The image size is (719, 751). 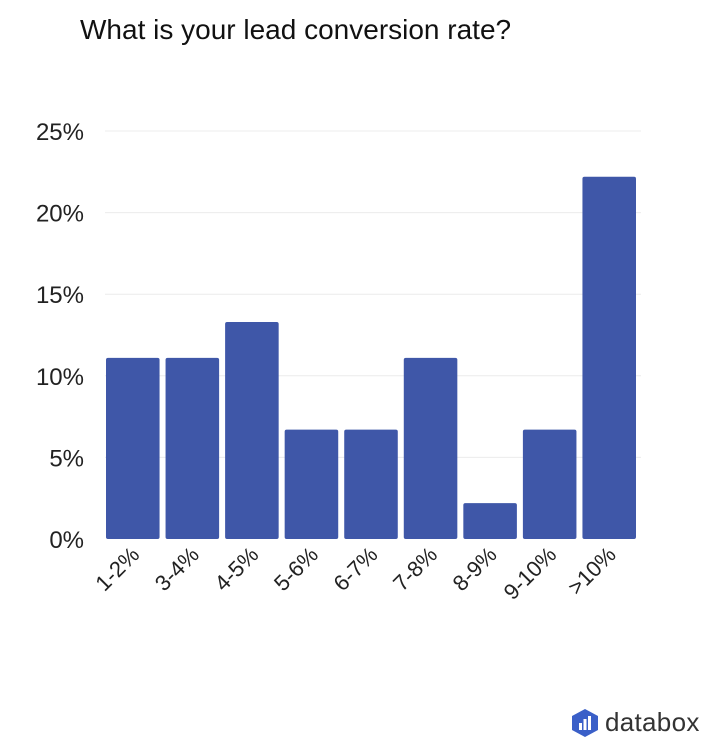 What do you see at coordinates (296, 29) in the screenshot?
I see `chart-title: What is your lead conversion rate?` at bounding box center [296, 29].